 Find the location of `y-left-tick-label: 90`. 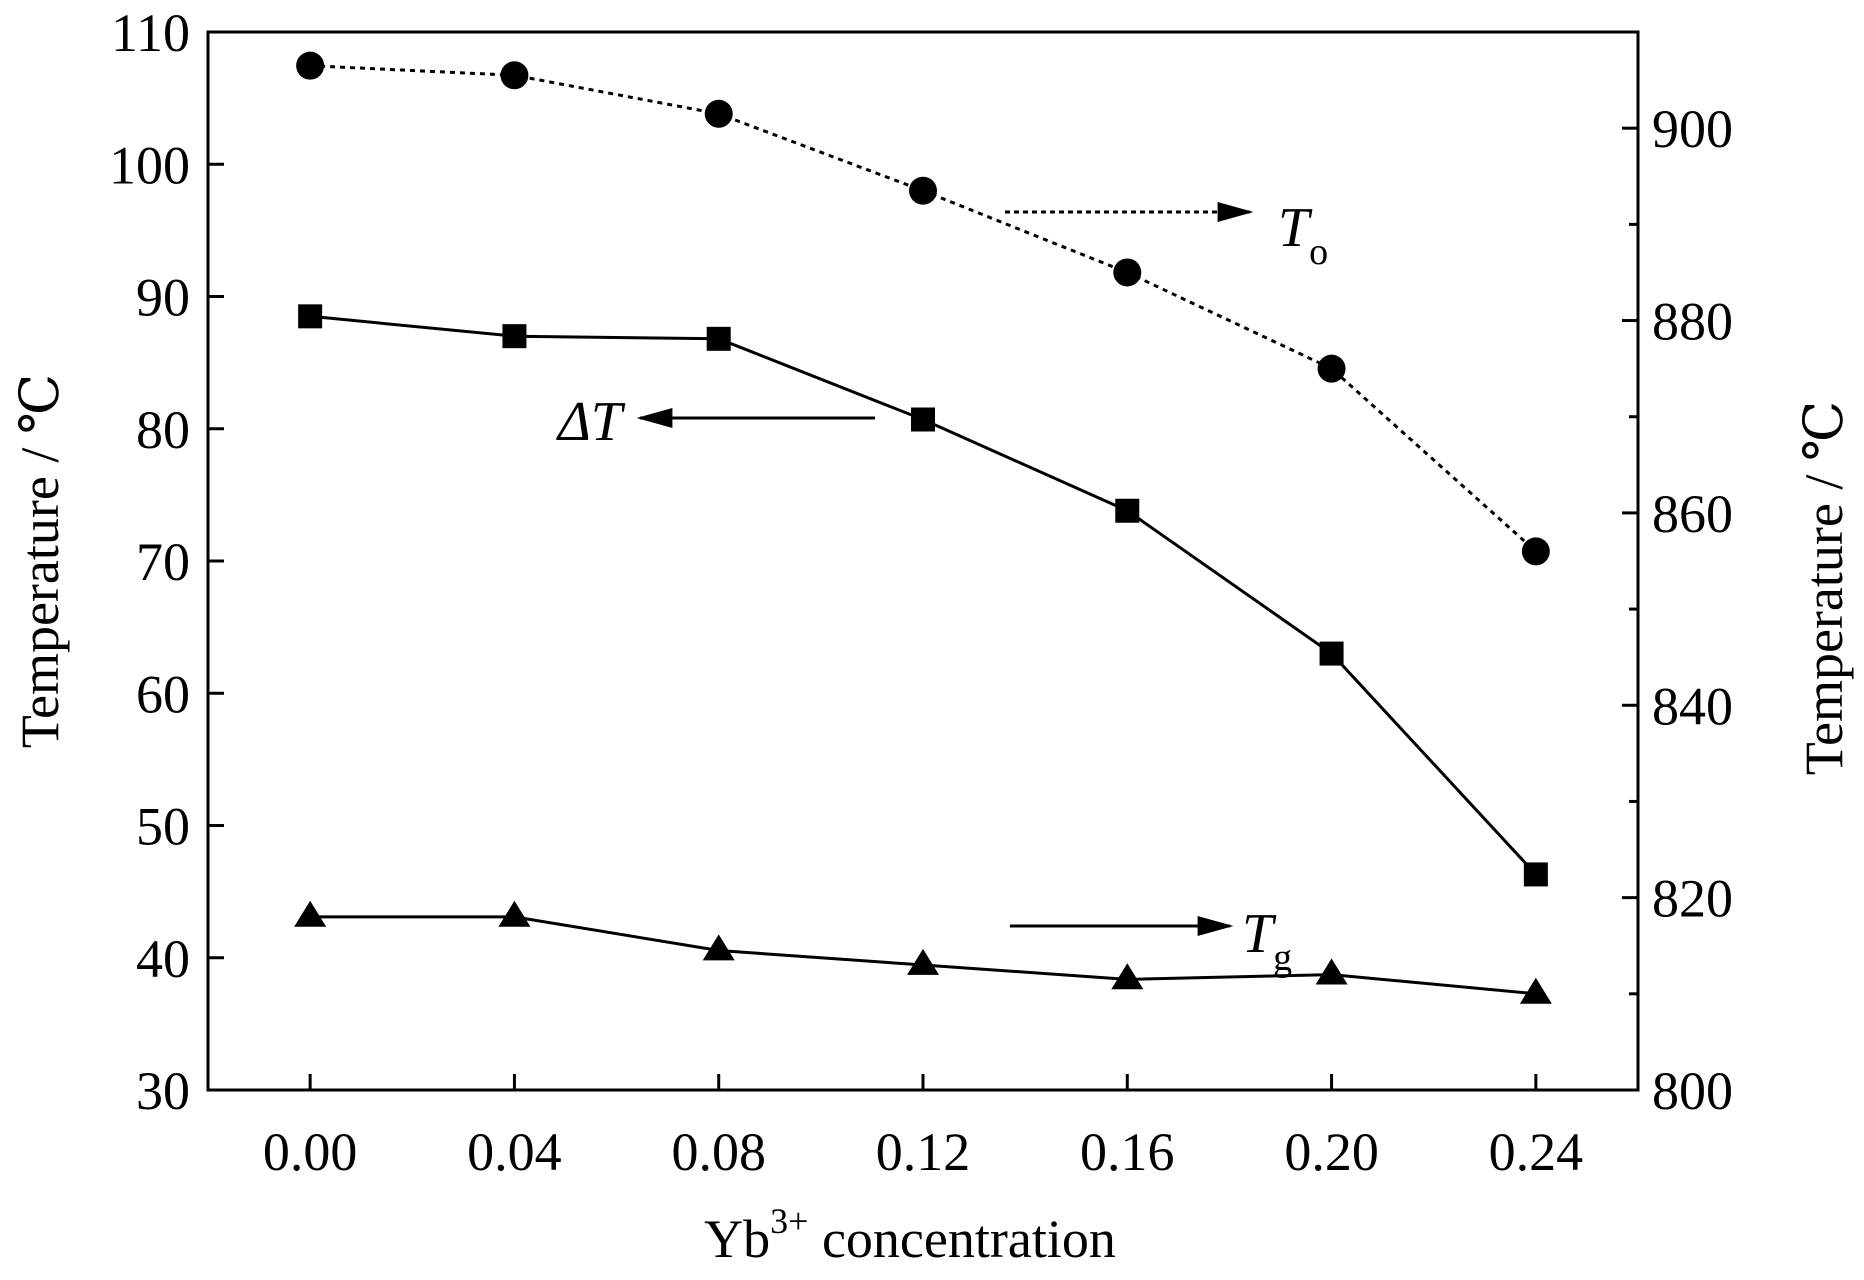

y-left-tick-label: 90 is located at coordinates (163, 298).